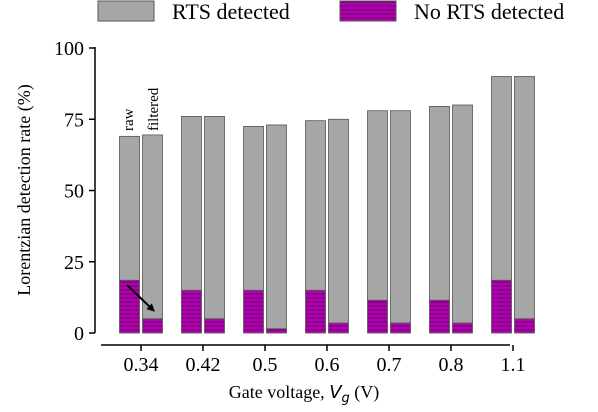 Image resolution: width=598 pixels, height=412 pixels. I want to click on y-axis: 0 25 50 75 100, so click(75, 191).